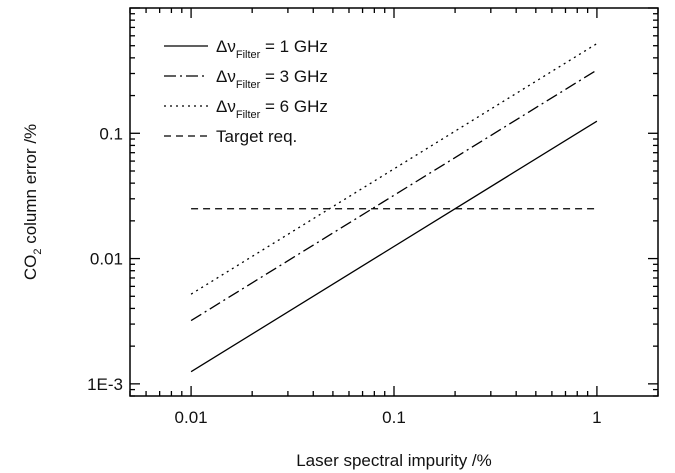  I want to click on x-tick-label: 0.1, so click(394, 417).